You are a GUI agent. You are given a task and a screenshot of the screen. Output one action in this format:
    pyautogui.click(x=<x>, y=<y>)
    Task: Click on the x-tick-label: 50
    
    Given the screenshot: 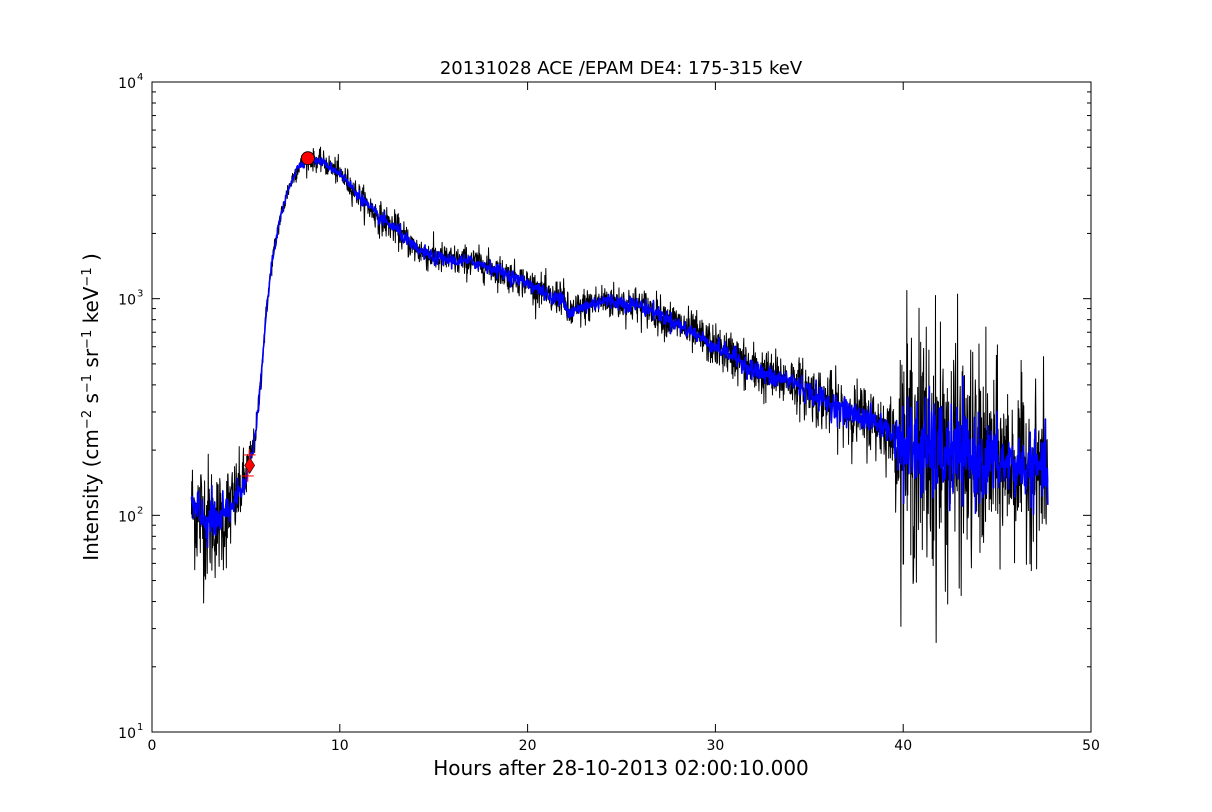 What is the action you would take?
    pyautogui.click(x=1091, y=746)
    